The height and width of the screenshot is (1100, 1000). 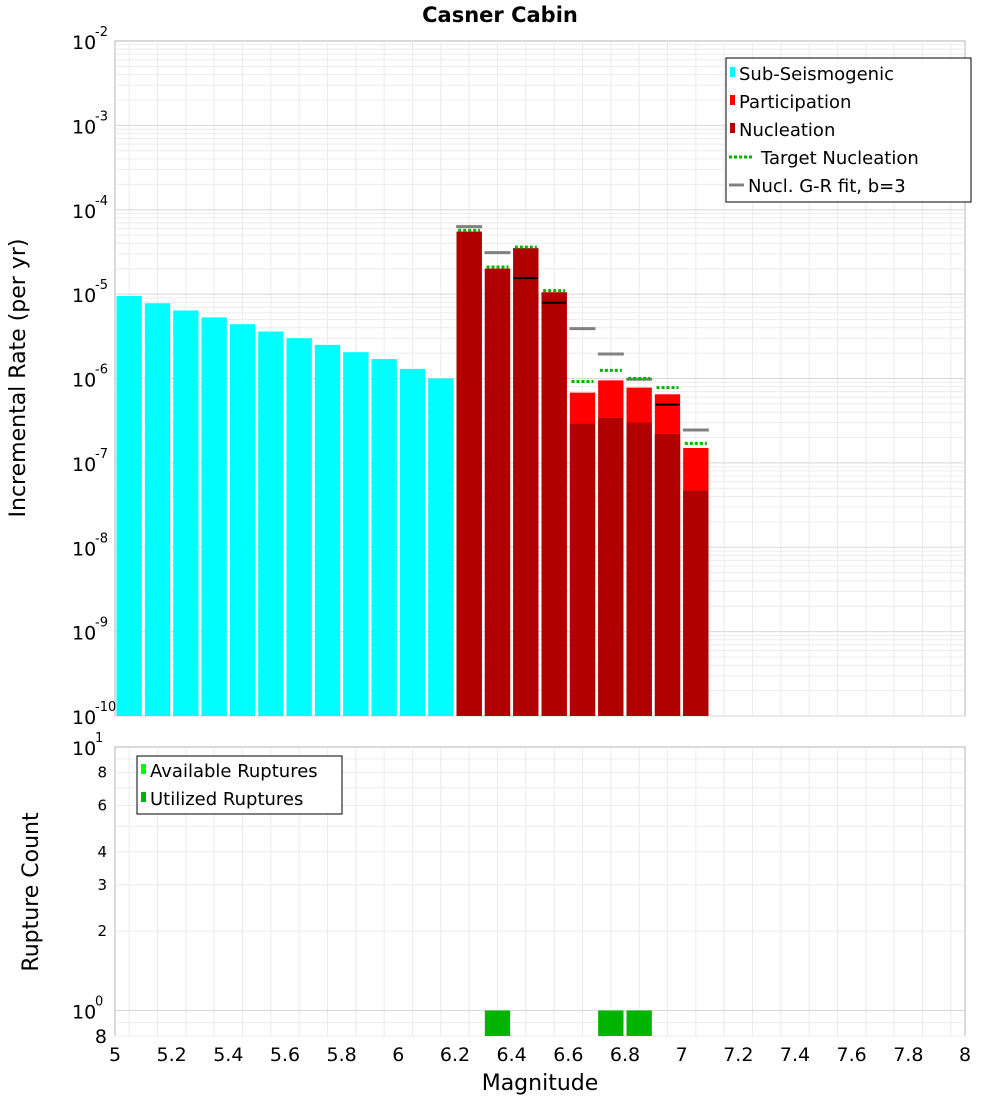 I want to click on y-tick-label: 10⁻⁵, so click(x=90, y=292).